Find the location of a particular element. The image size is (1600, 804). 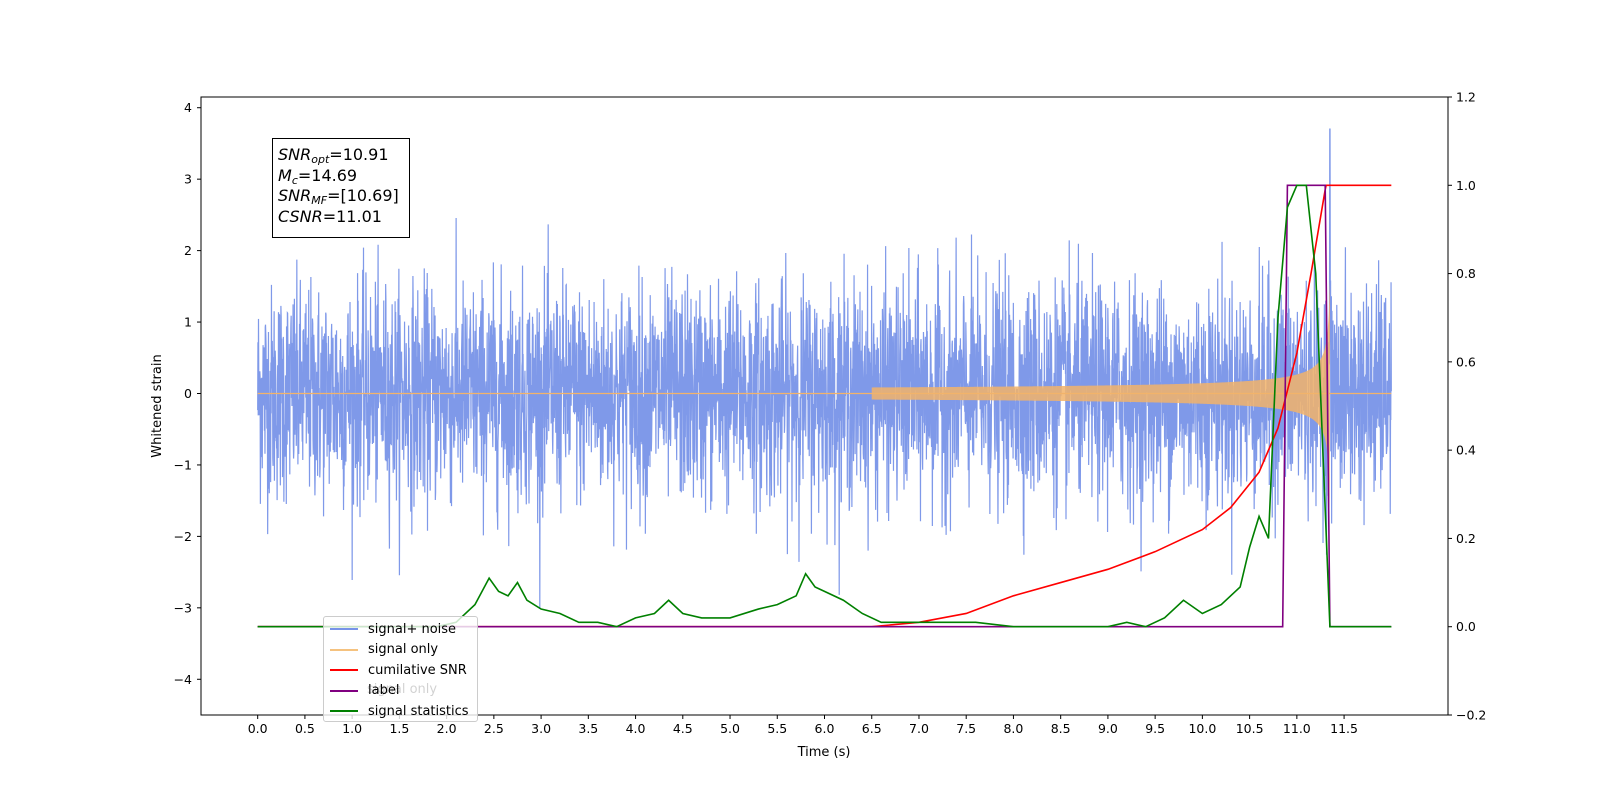

y-left-tick-label: −4 is located at coordinates (183, 679).